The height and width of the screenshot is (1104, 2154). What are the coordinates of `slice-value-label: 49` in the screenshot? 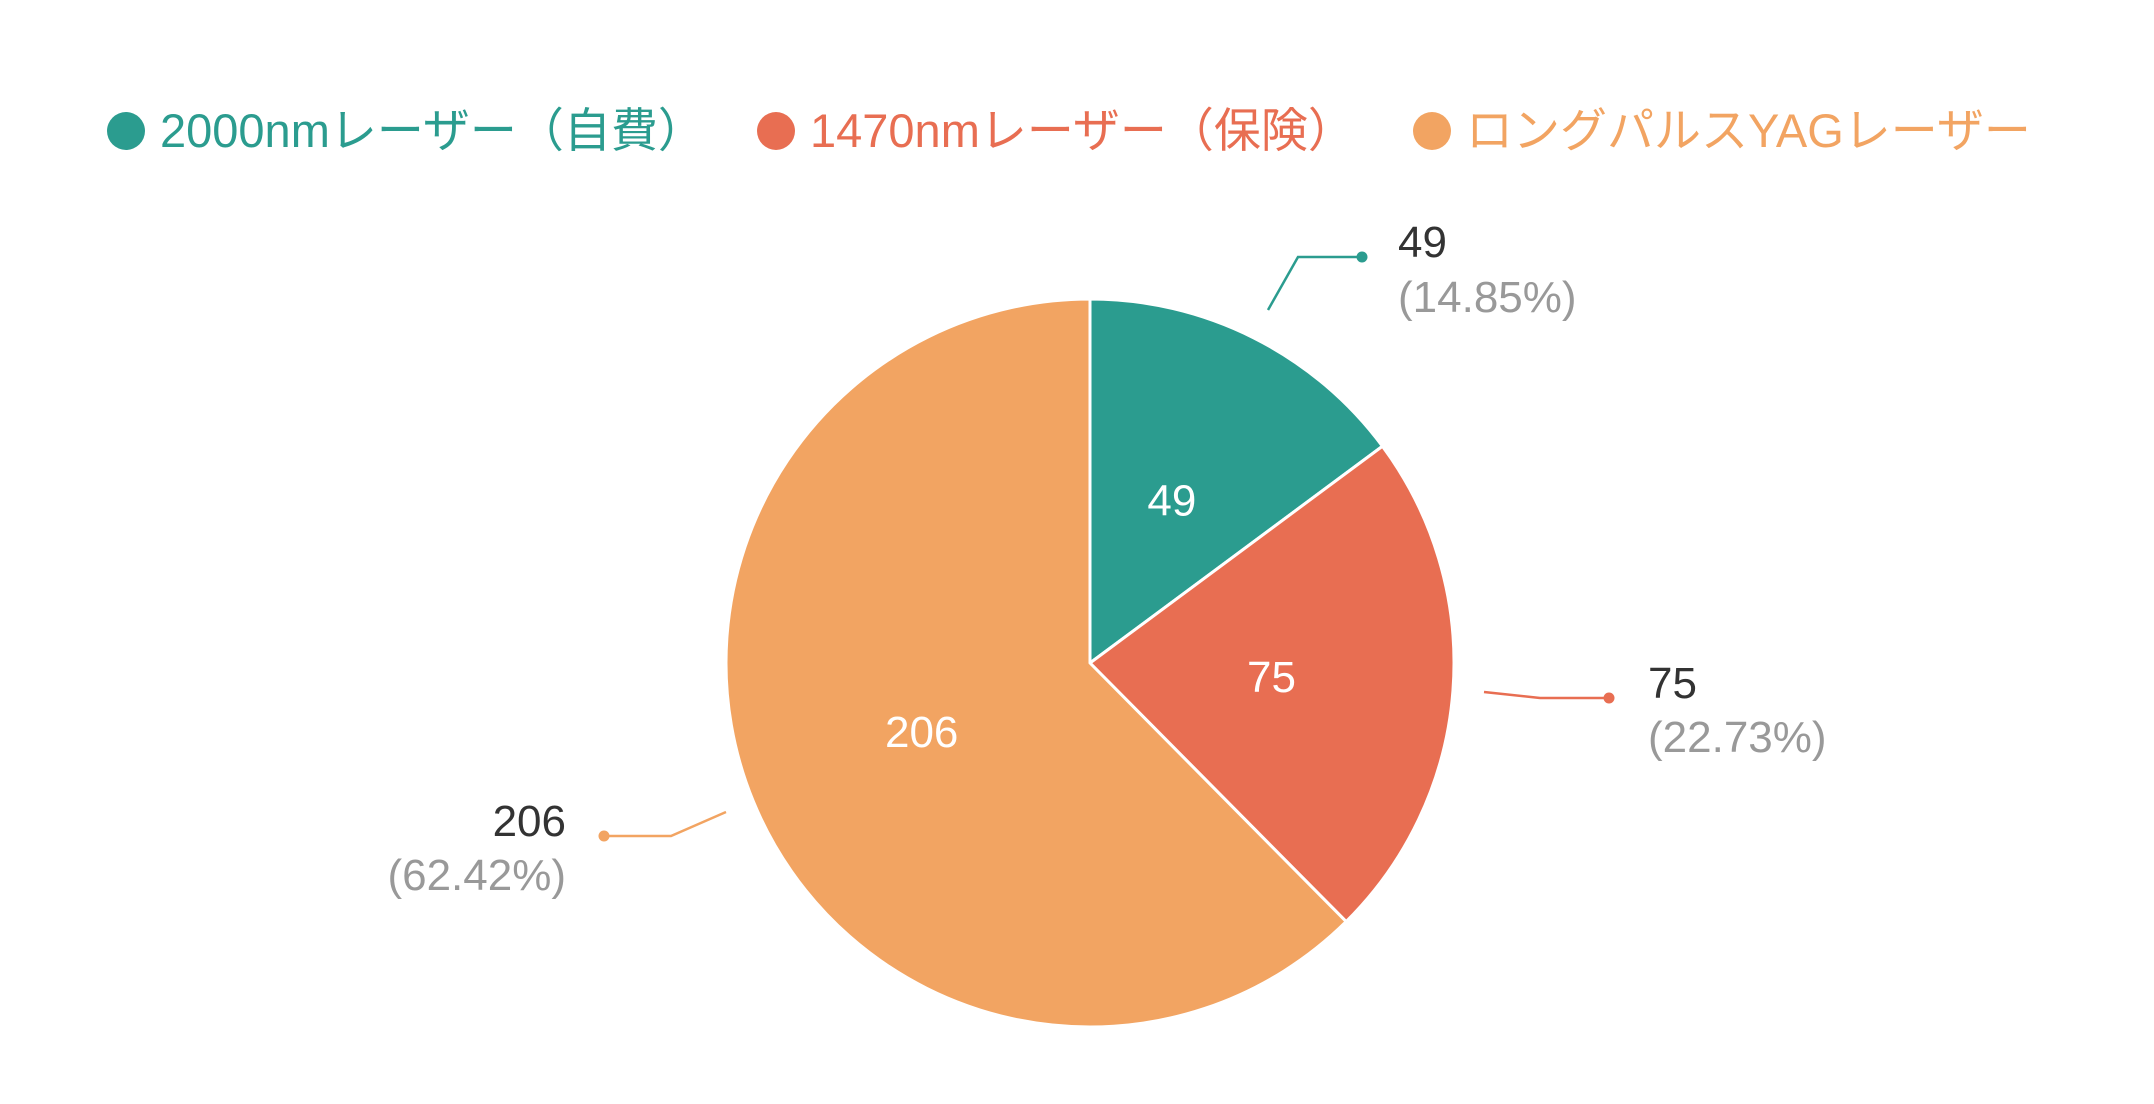 It's located at (1171, 500).